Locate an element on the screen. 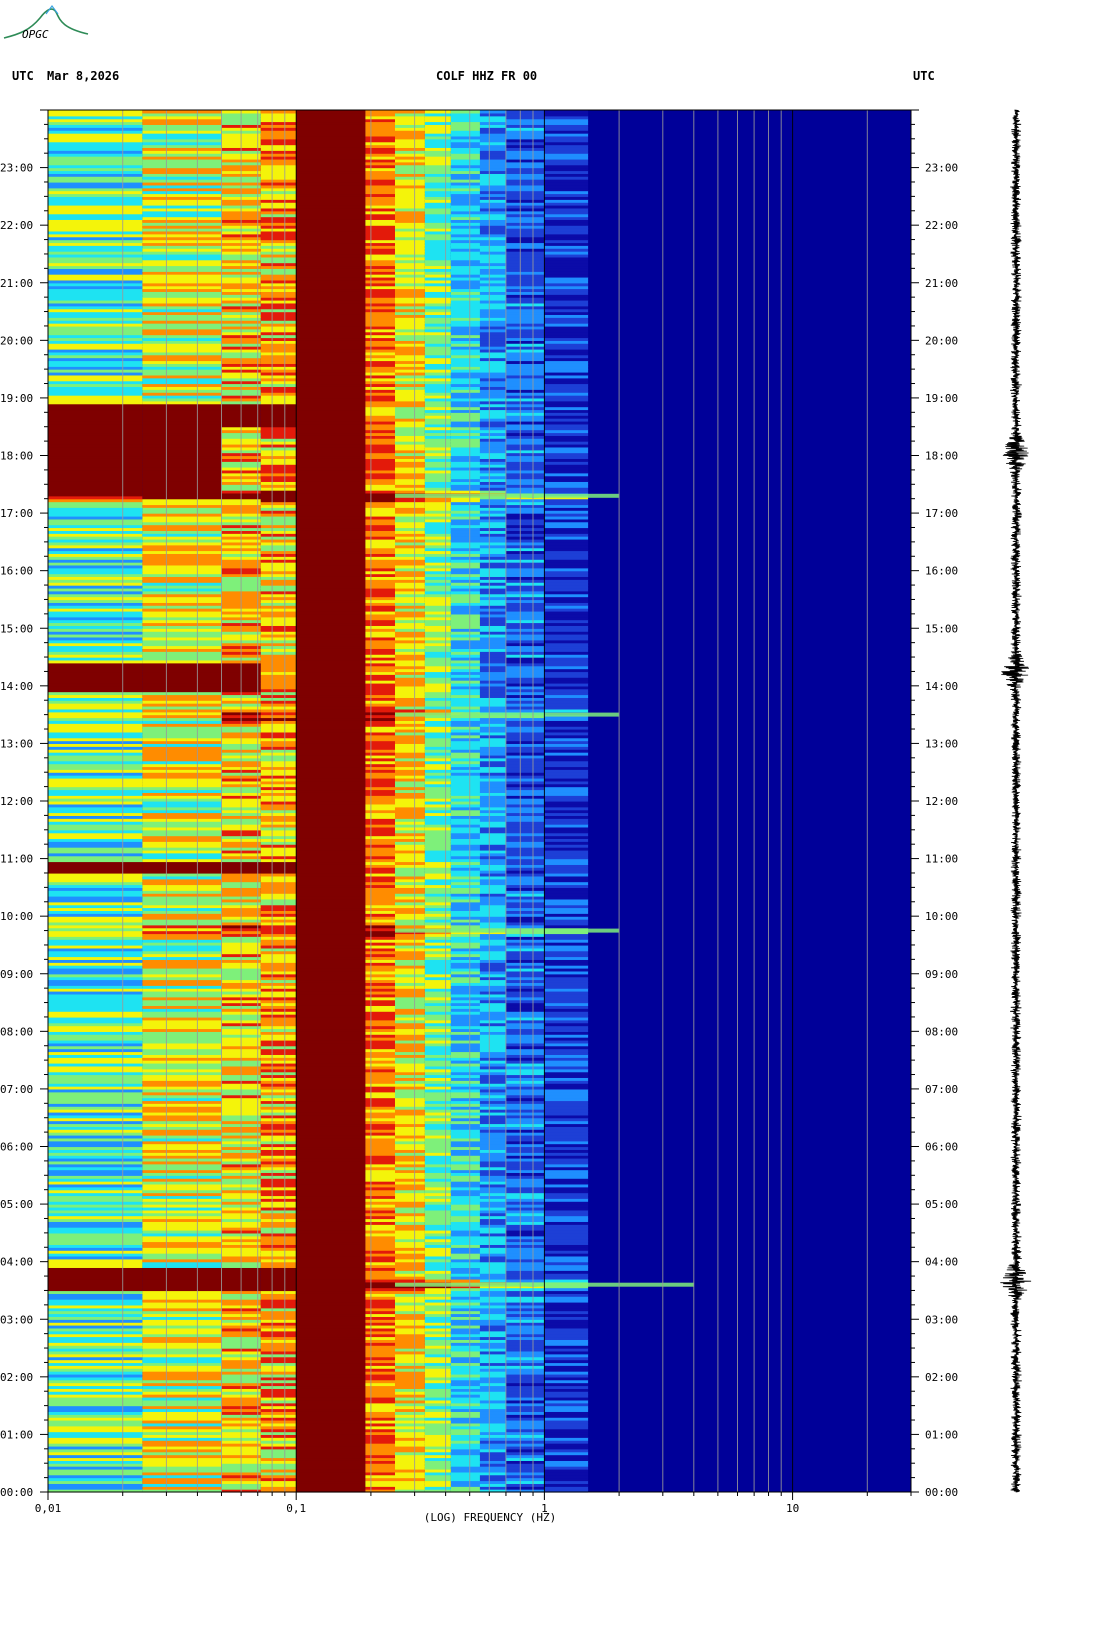 This screenshot has width=1102, height=1634. y-tick-label-left: 04:00 is located at coordinates (16, 1262).